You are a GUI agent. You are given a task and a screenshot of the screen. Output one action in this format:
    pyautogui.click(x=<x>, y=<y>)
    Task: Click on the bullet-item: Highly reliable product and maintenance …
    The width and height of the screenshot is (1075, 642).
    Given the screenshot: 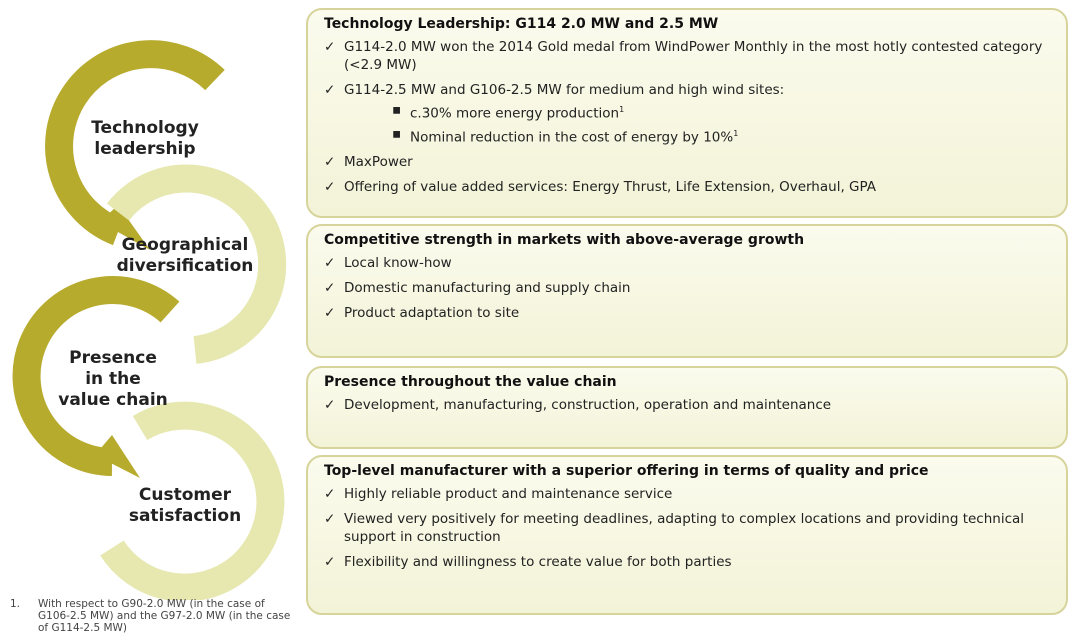 What is the action you would take?
    pyautogui.click(x=688, y=494)
    